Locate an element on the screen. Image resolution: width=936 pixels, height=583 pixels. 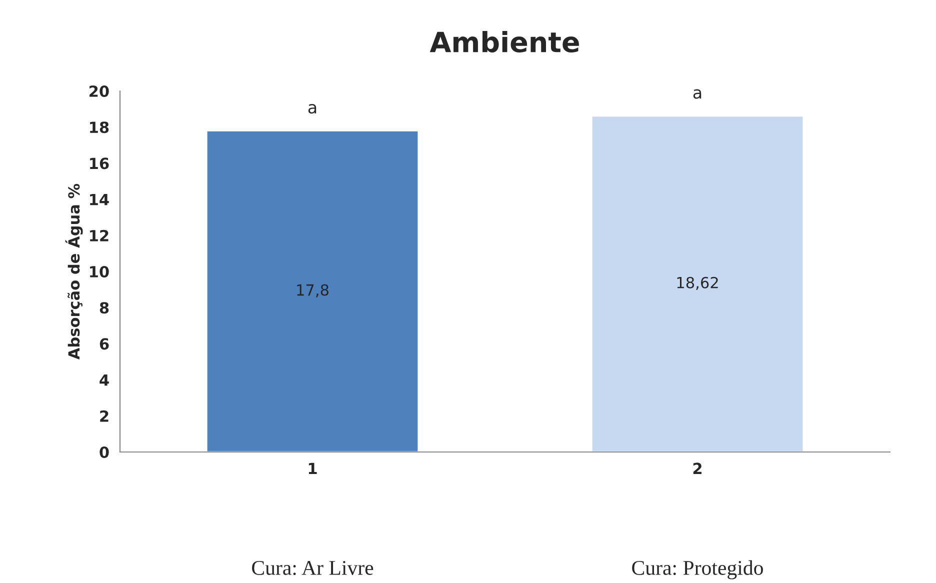
y-tick-label: 8 is located at coordinates (104, 308).